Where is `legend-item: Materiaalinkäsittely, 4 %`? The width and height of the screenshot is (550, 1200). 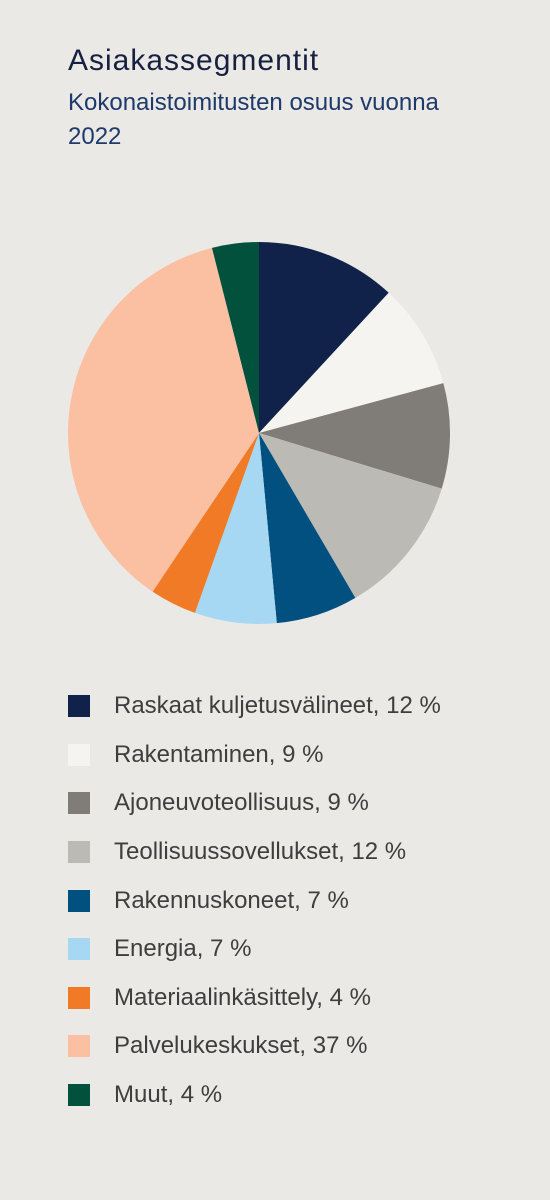 legend-item: Materiaalinkäsittely, 4 % is located at coordinates (254, 998).